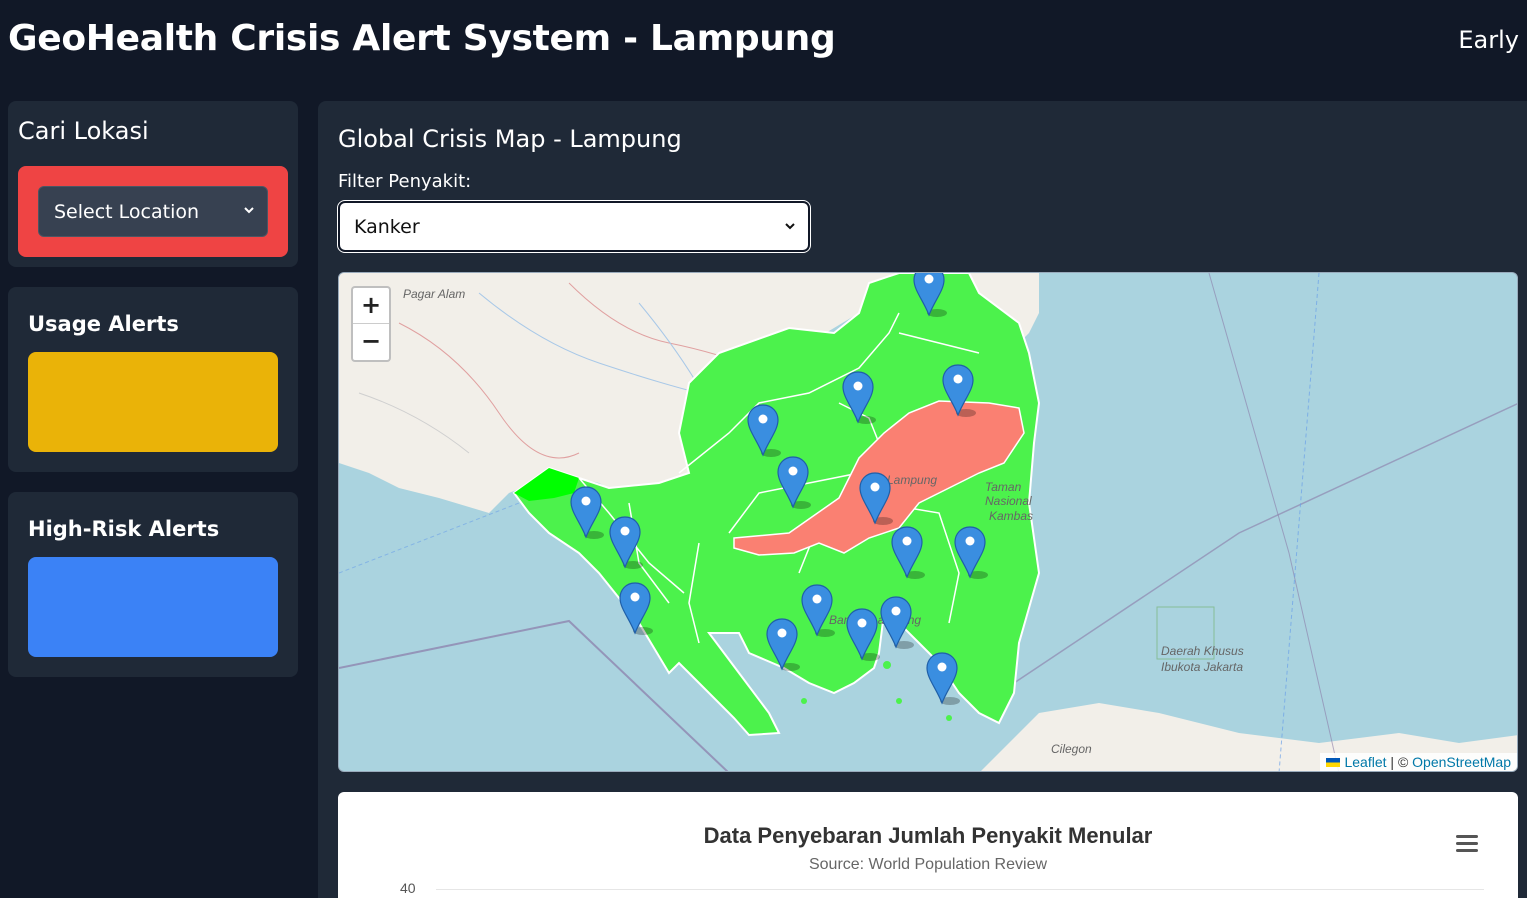 Image resolution: width=1527 pixels, height=898 pixels. I want to click on location-select: Select Location, so click(153, 211).